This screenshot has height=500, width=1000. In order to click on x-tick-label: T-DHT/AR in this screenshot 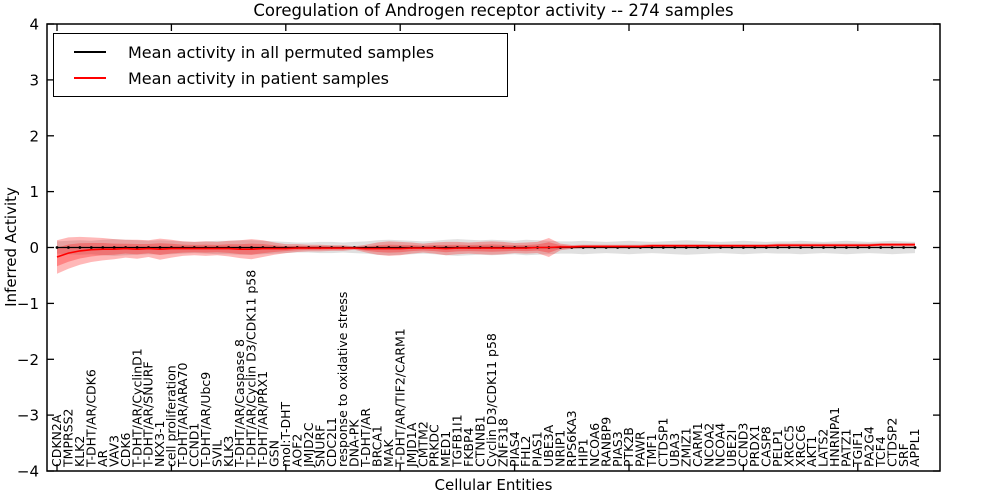, I will do `click(365, 438)`.